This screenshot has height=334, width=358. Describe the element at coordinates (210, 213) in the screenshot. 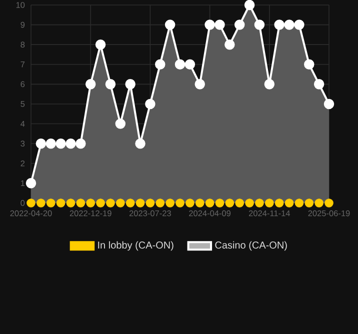

I see `x-tick-label: 2024-04-09` at that location.